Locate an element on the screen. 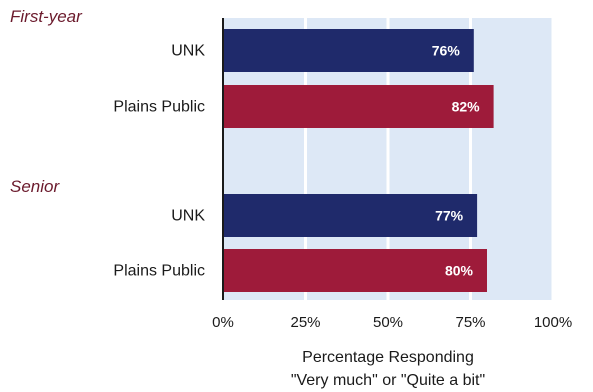 The image size is (593, 392). x-tick-label: 0% is located at coordinates (223, 322).